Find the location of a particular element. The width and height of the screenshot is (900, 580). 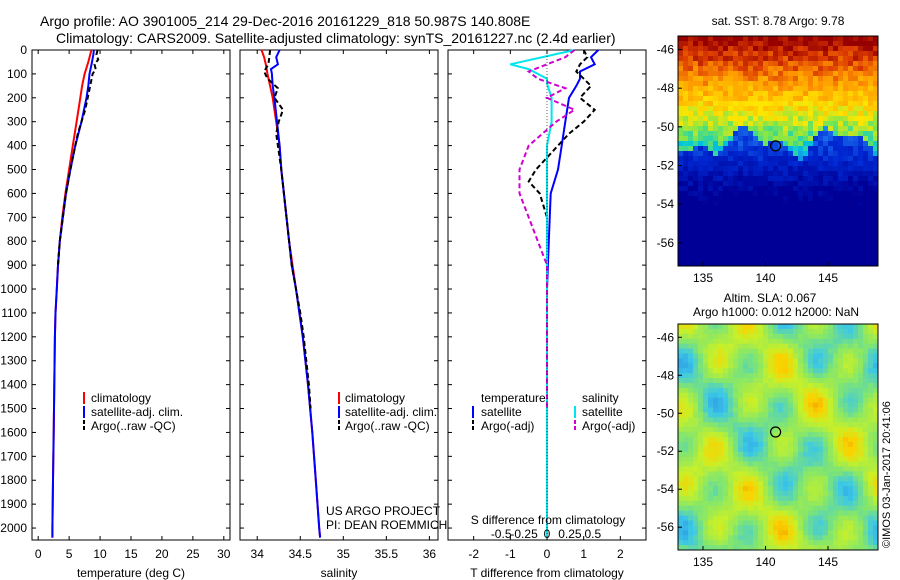

s-diff-tick-label: -0.5 is located at coordinates (501, 534).